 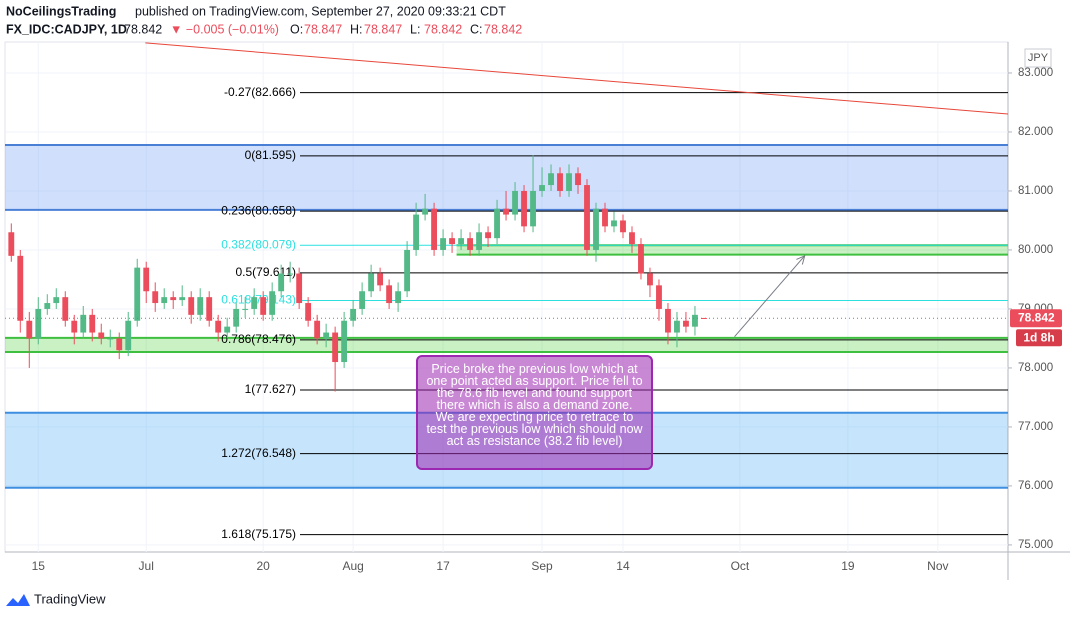 What do you see at coordinates (801, 259) in the screenshot?
I see `arrow-head` at bounding box center [801, 259].